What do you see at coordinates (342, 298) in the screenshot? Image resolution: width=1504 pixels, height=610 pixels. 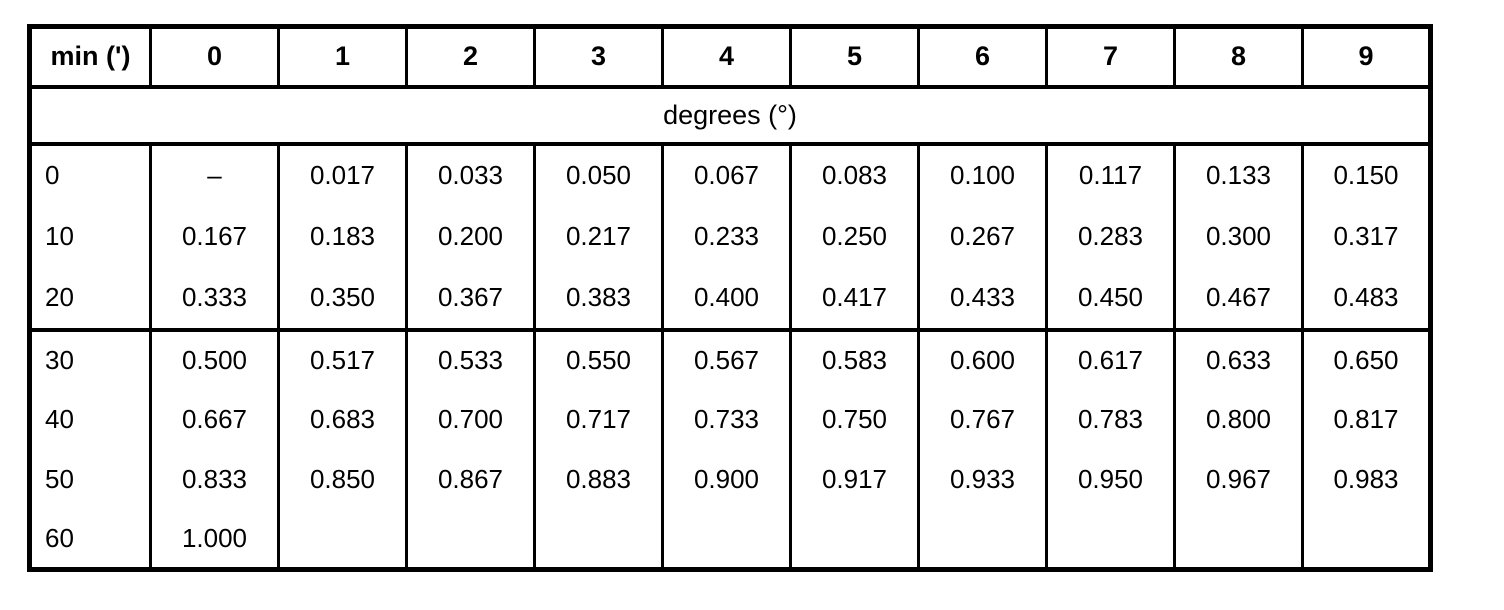 I see `value-cell: 0.350` at bounding box center [342, 298].